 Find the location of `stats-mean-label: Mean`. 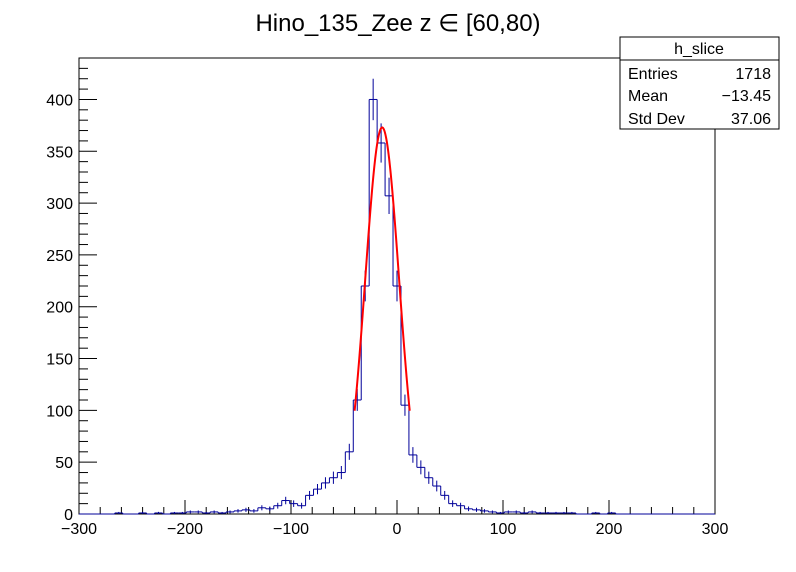

stats-mean-label: Mean is located at coordinates (648, 96).